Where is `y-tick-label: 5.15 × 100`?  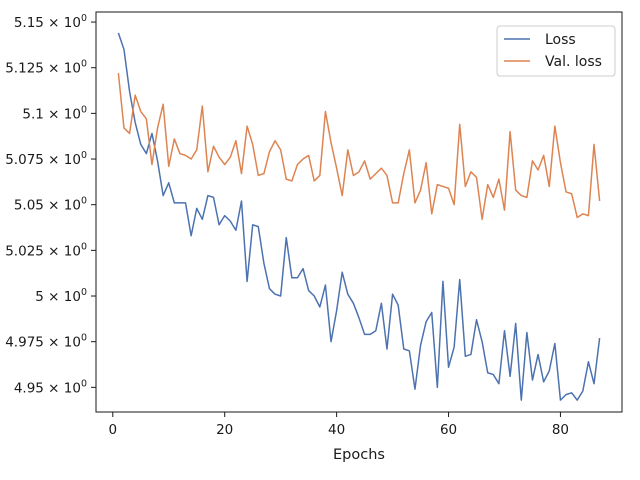
y-tick-label: 5.15 × 100 is located at coordinates (50, 22).